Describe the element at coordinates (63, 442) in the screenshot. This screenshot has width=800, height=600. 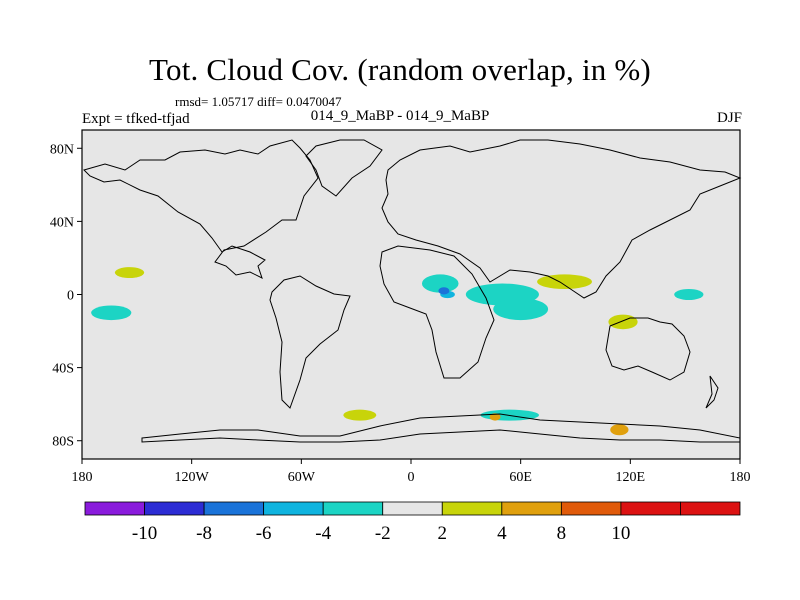
I see `y-tick-label: 80S` at that location.